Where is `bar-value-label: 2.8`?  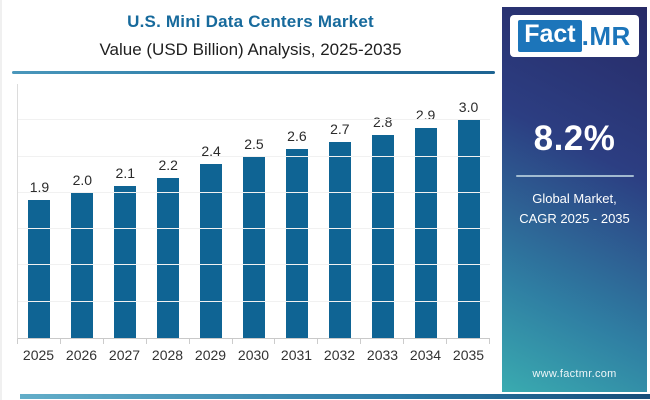
bar-value-label: 2.8 is located at coordinates (382, 121).